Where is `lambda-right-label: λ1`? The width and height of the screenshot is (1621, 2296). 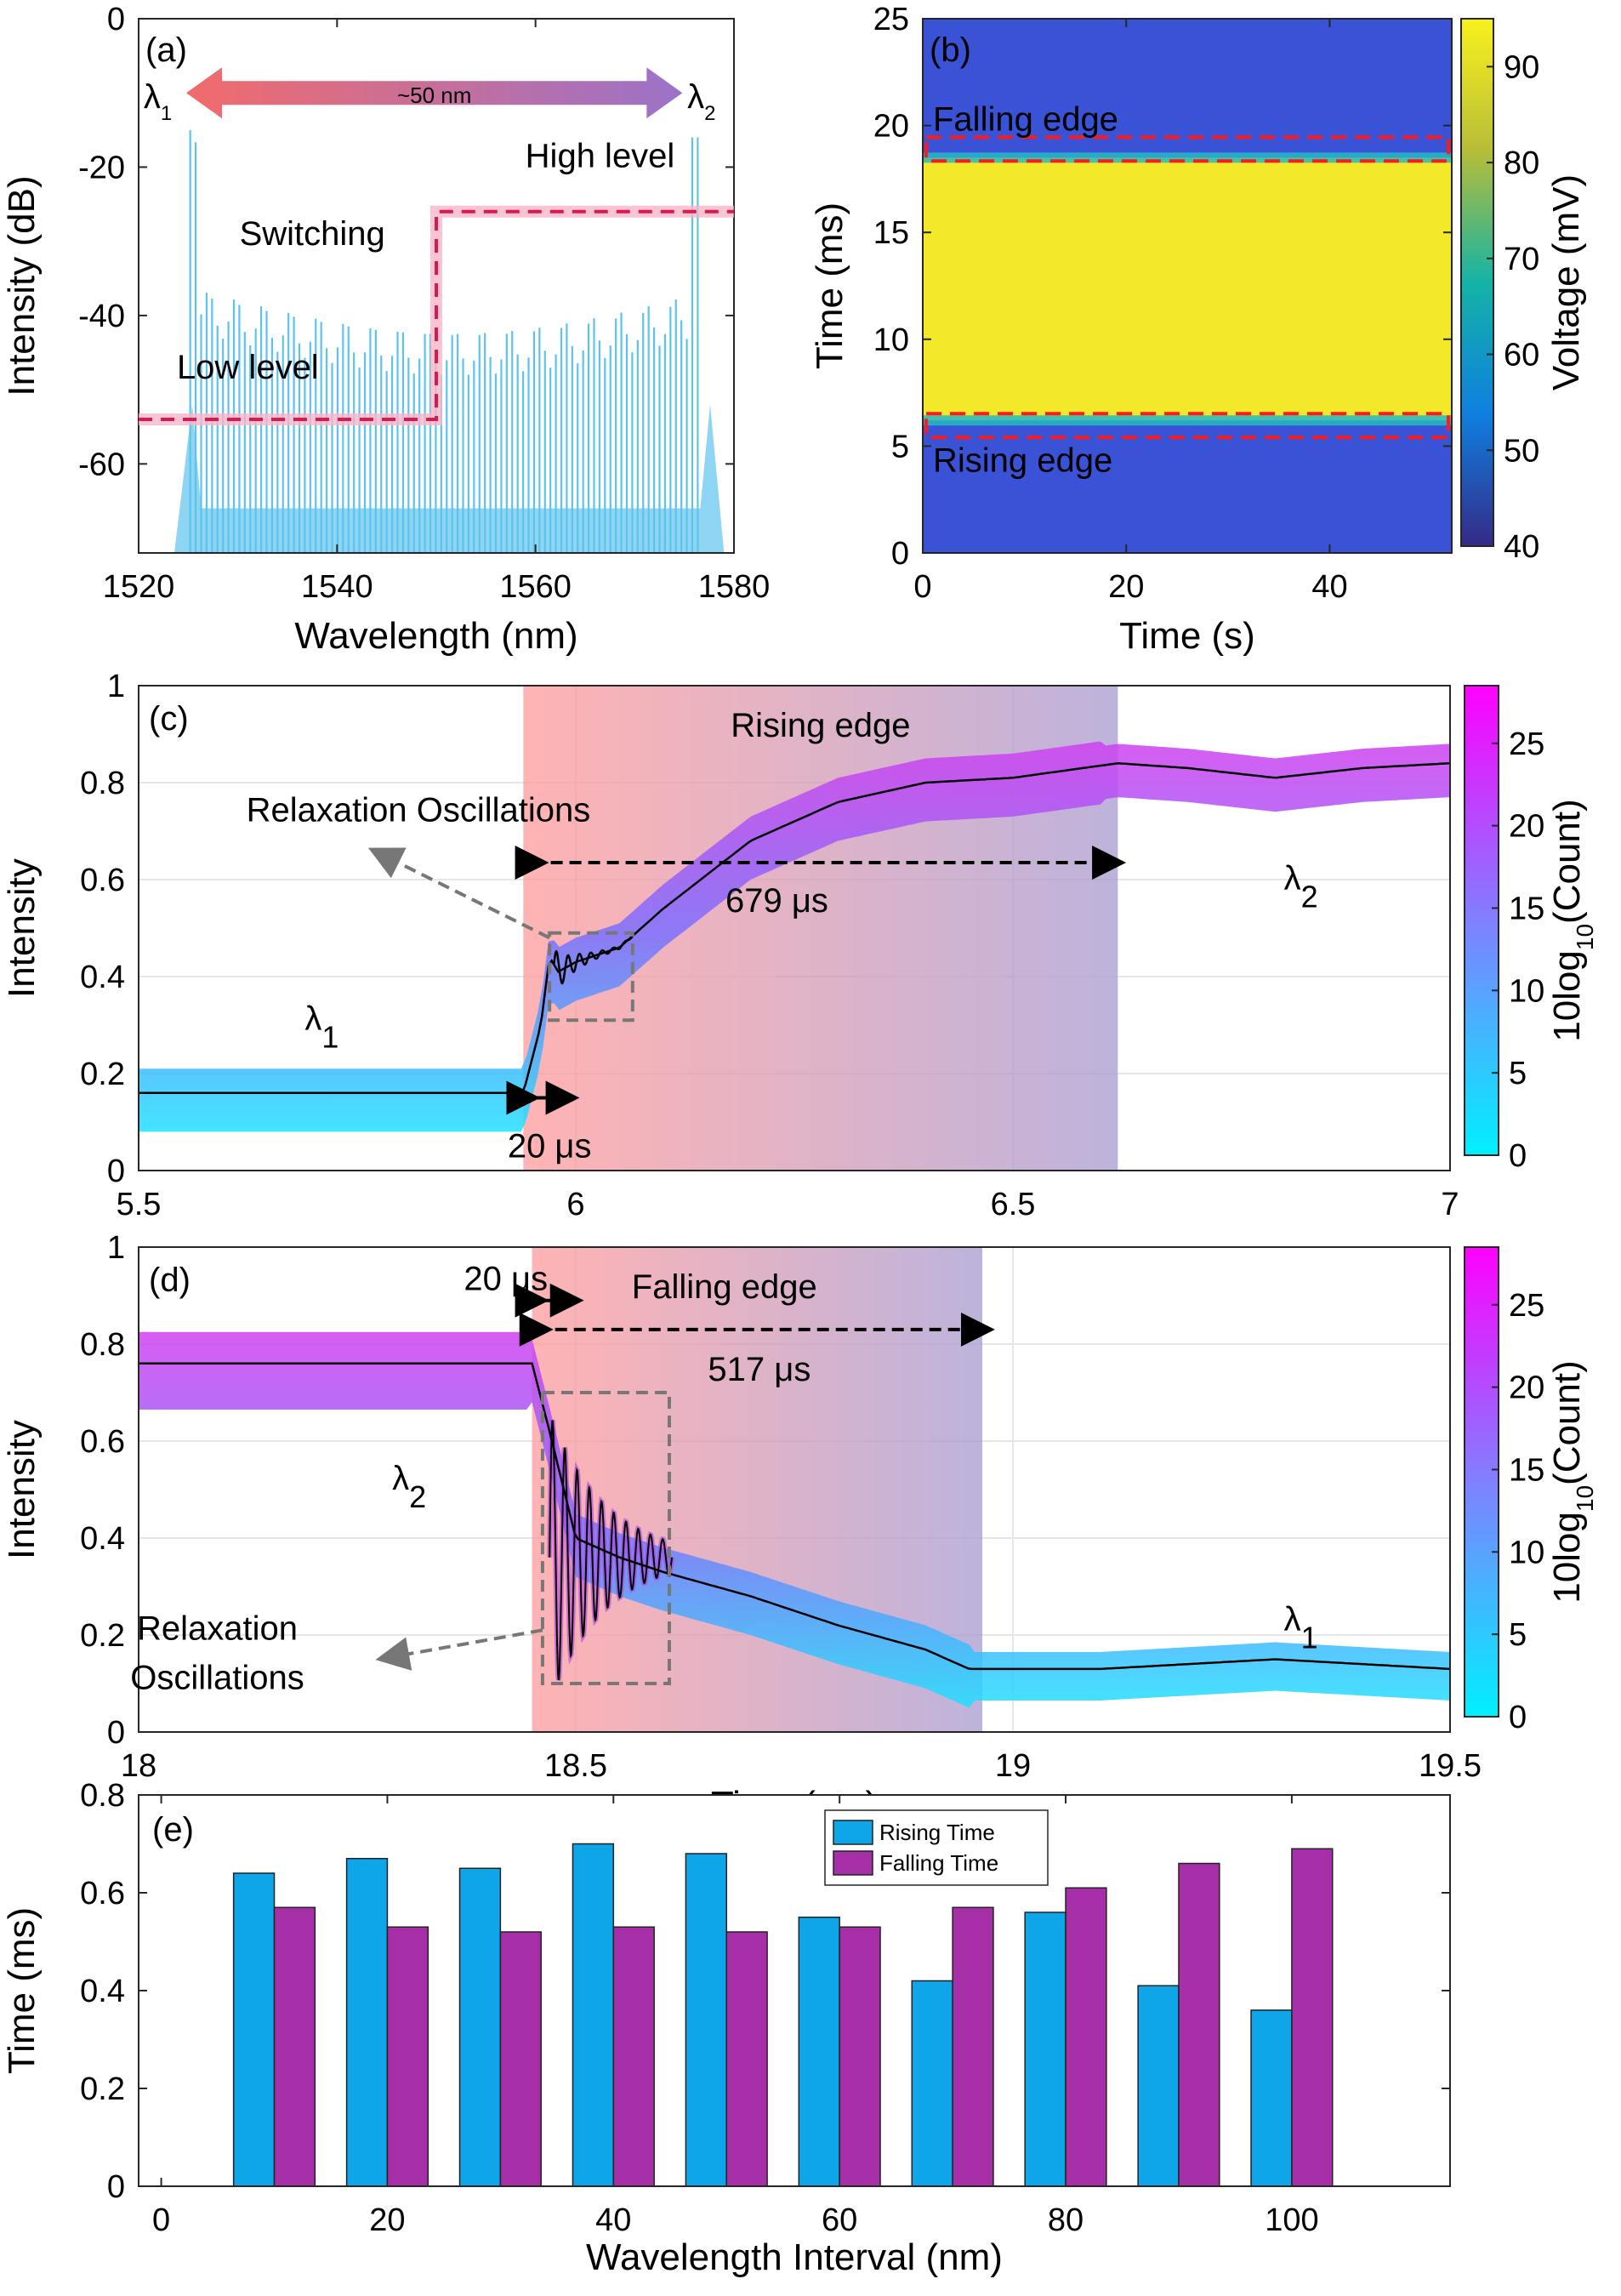
lambda-right-label: λ1 is located at coordinates (1301, 1627).